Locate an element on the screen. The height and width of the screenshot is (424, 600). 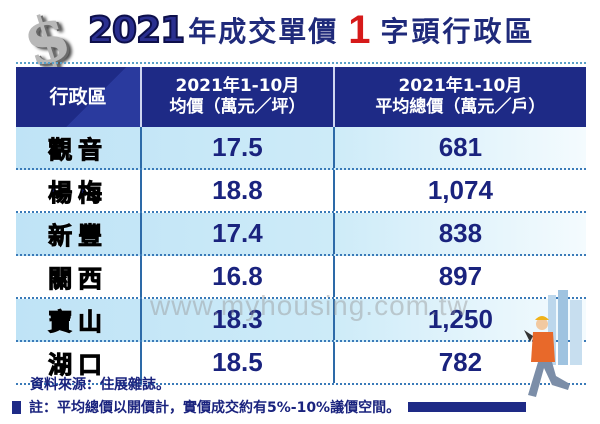
avg-total: 838 is located at coordinates (460, 233).